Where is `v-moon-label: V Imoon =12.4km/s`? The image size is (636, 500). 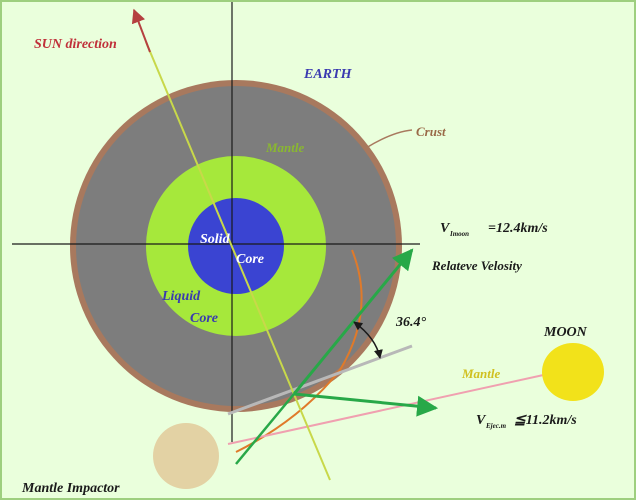
v-moon-label: V Imoon =12.4km/s is located at coordinates (494, 229).